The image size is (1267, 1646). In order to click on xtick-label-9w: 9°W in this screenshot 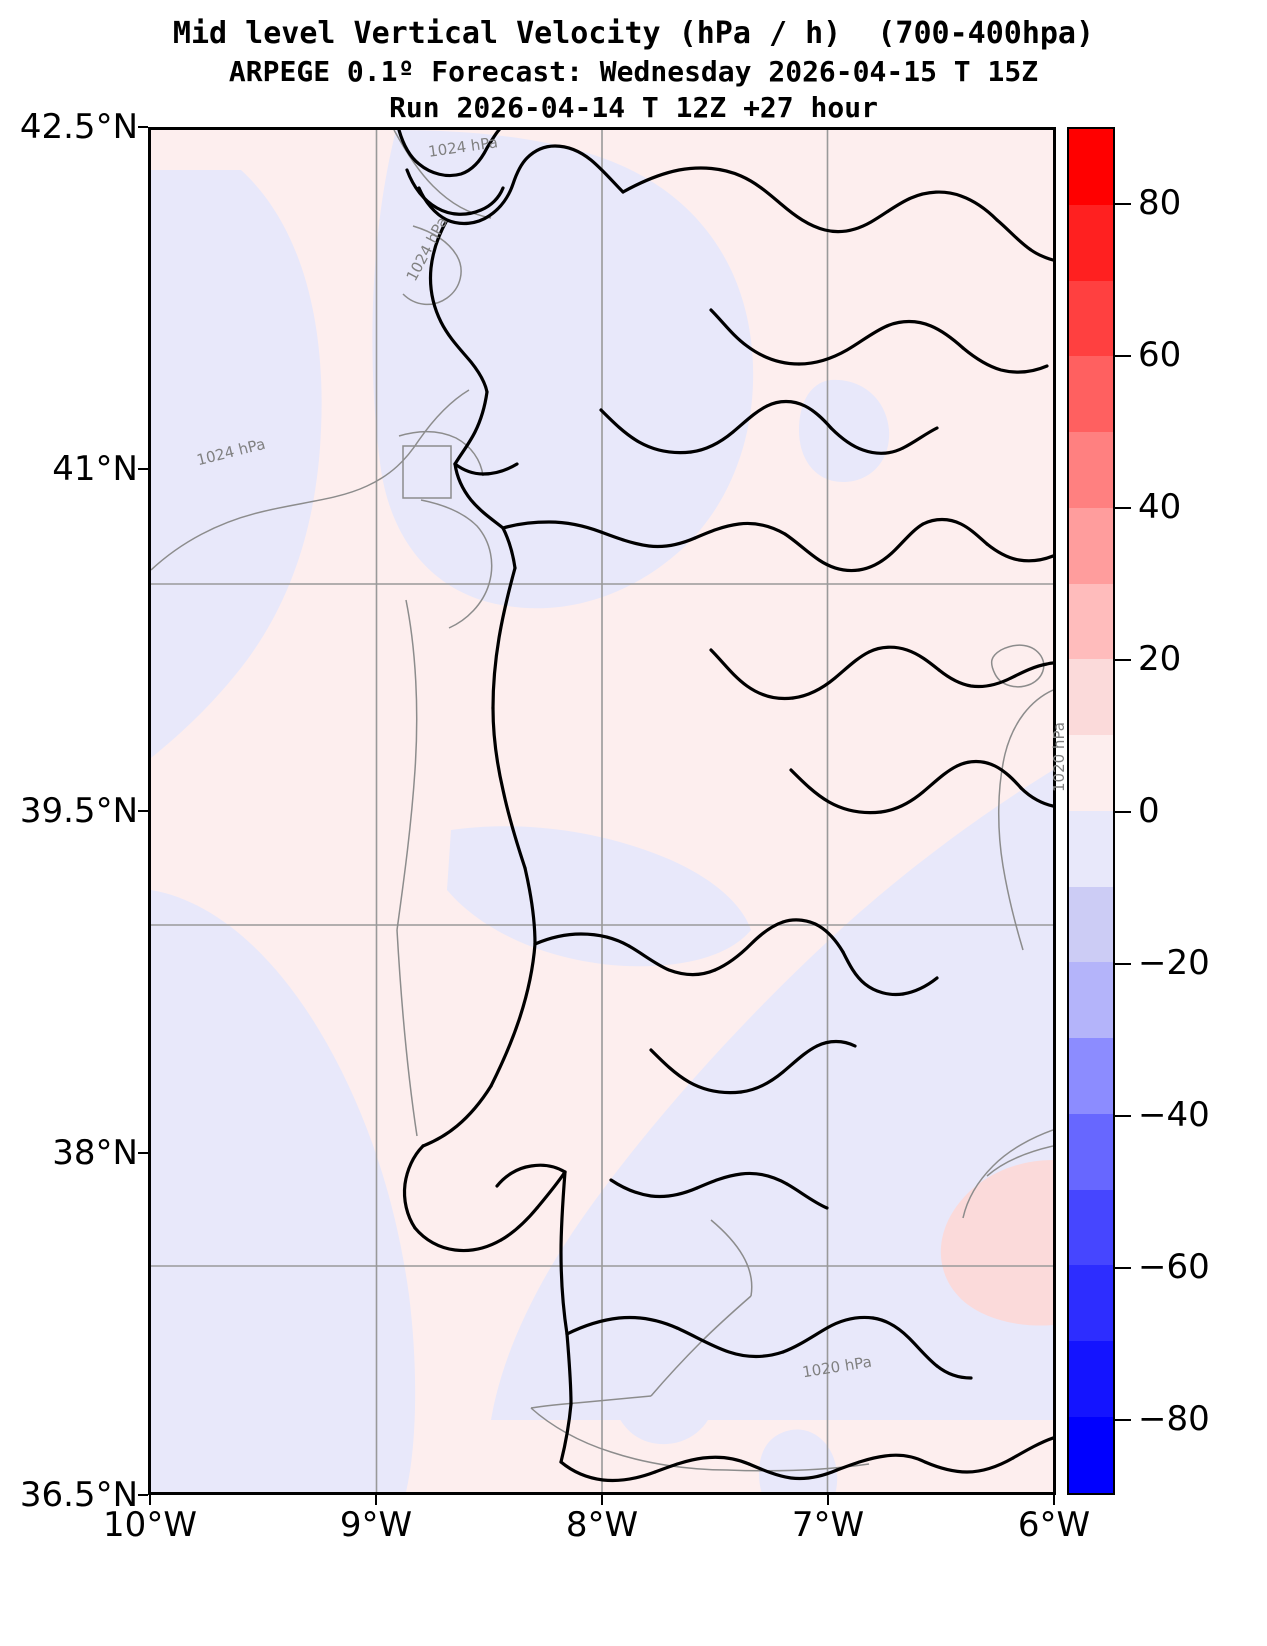, I will do `click(376, 1525)`.